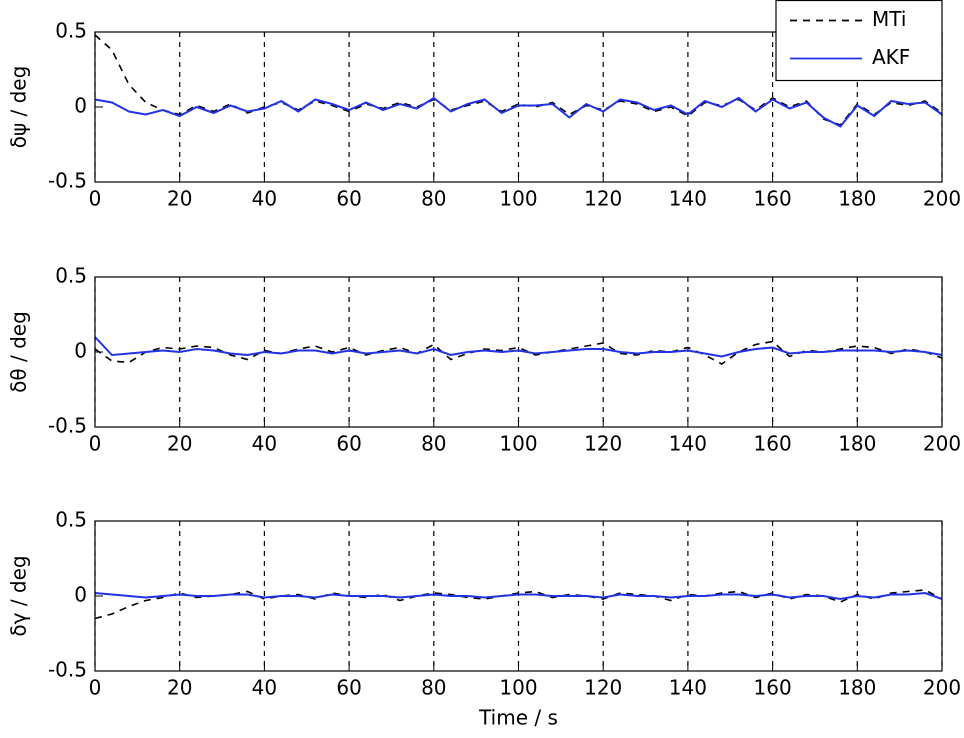  What do you see at coordinates (19, 352) in the screenshot?
I see `y-axis-label: δθ / deg` at bounding box center [19, 352].